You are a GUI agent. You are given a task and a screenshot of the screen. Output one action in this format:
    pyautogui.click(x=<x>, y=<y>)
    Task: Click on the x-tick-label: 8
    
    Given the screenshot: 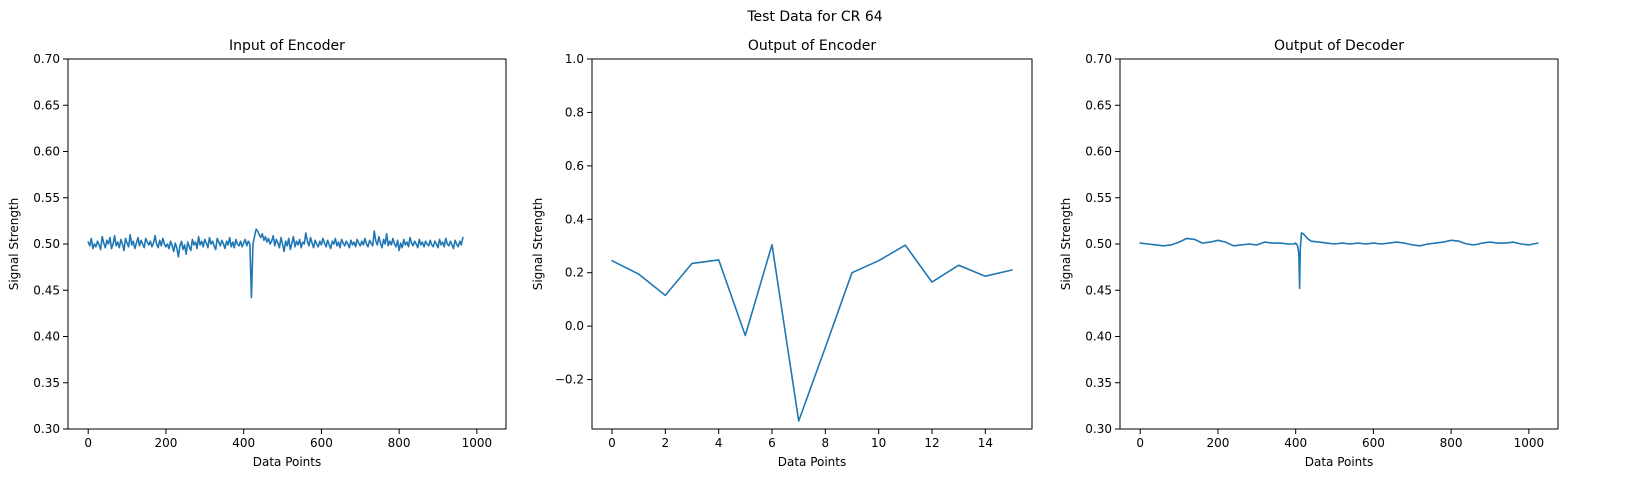 What is the action you would take?
    pyautogui.click(x=826, y=443)
    